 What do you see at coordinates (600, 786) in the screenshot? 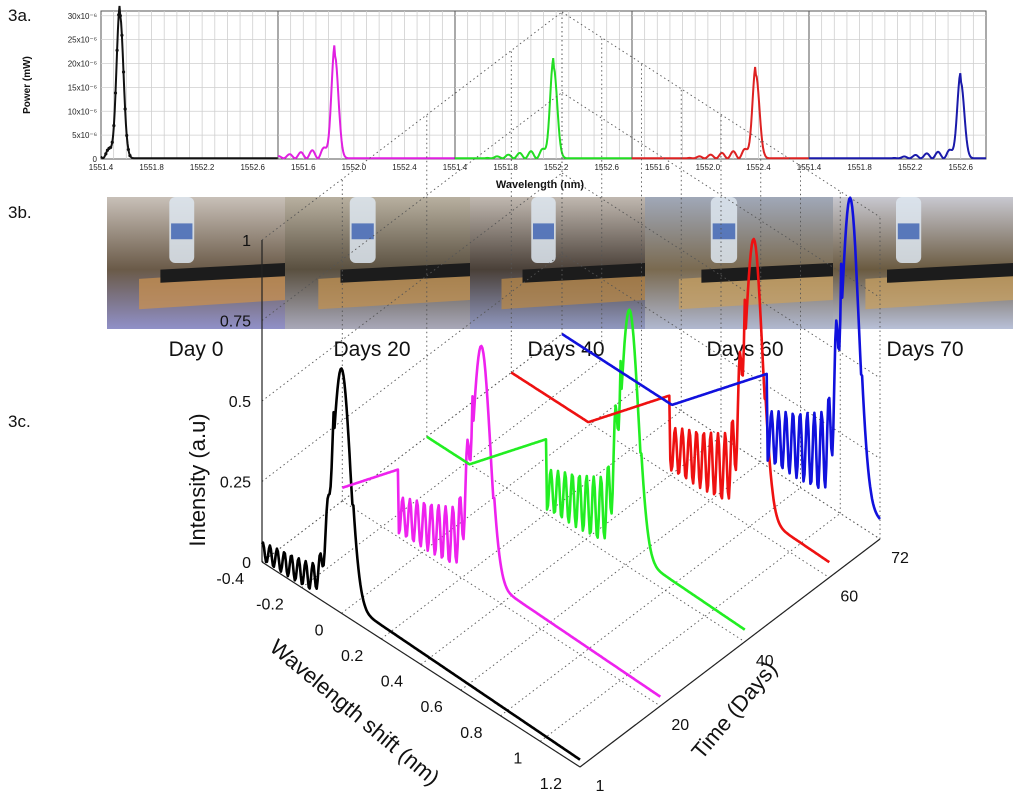
I see `time-tick-label: 1` at bounding box center [600, 786].